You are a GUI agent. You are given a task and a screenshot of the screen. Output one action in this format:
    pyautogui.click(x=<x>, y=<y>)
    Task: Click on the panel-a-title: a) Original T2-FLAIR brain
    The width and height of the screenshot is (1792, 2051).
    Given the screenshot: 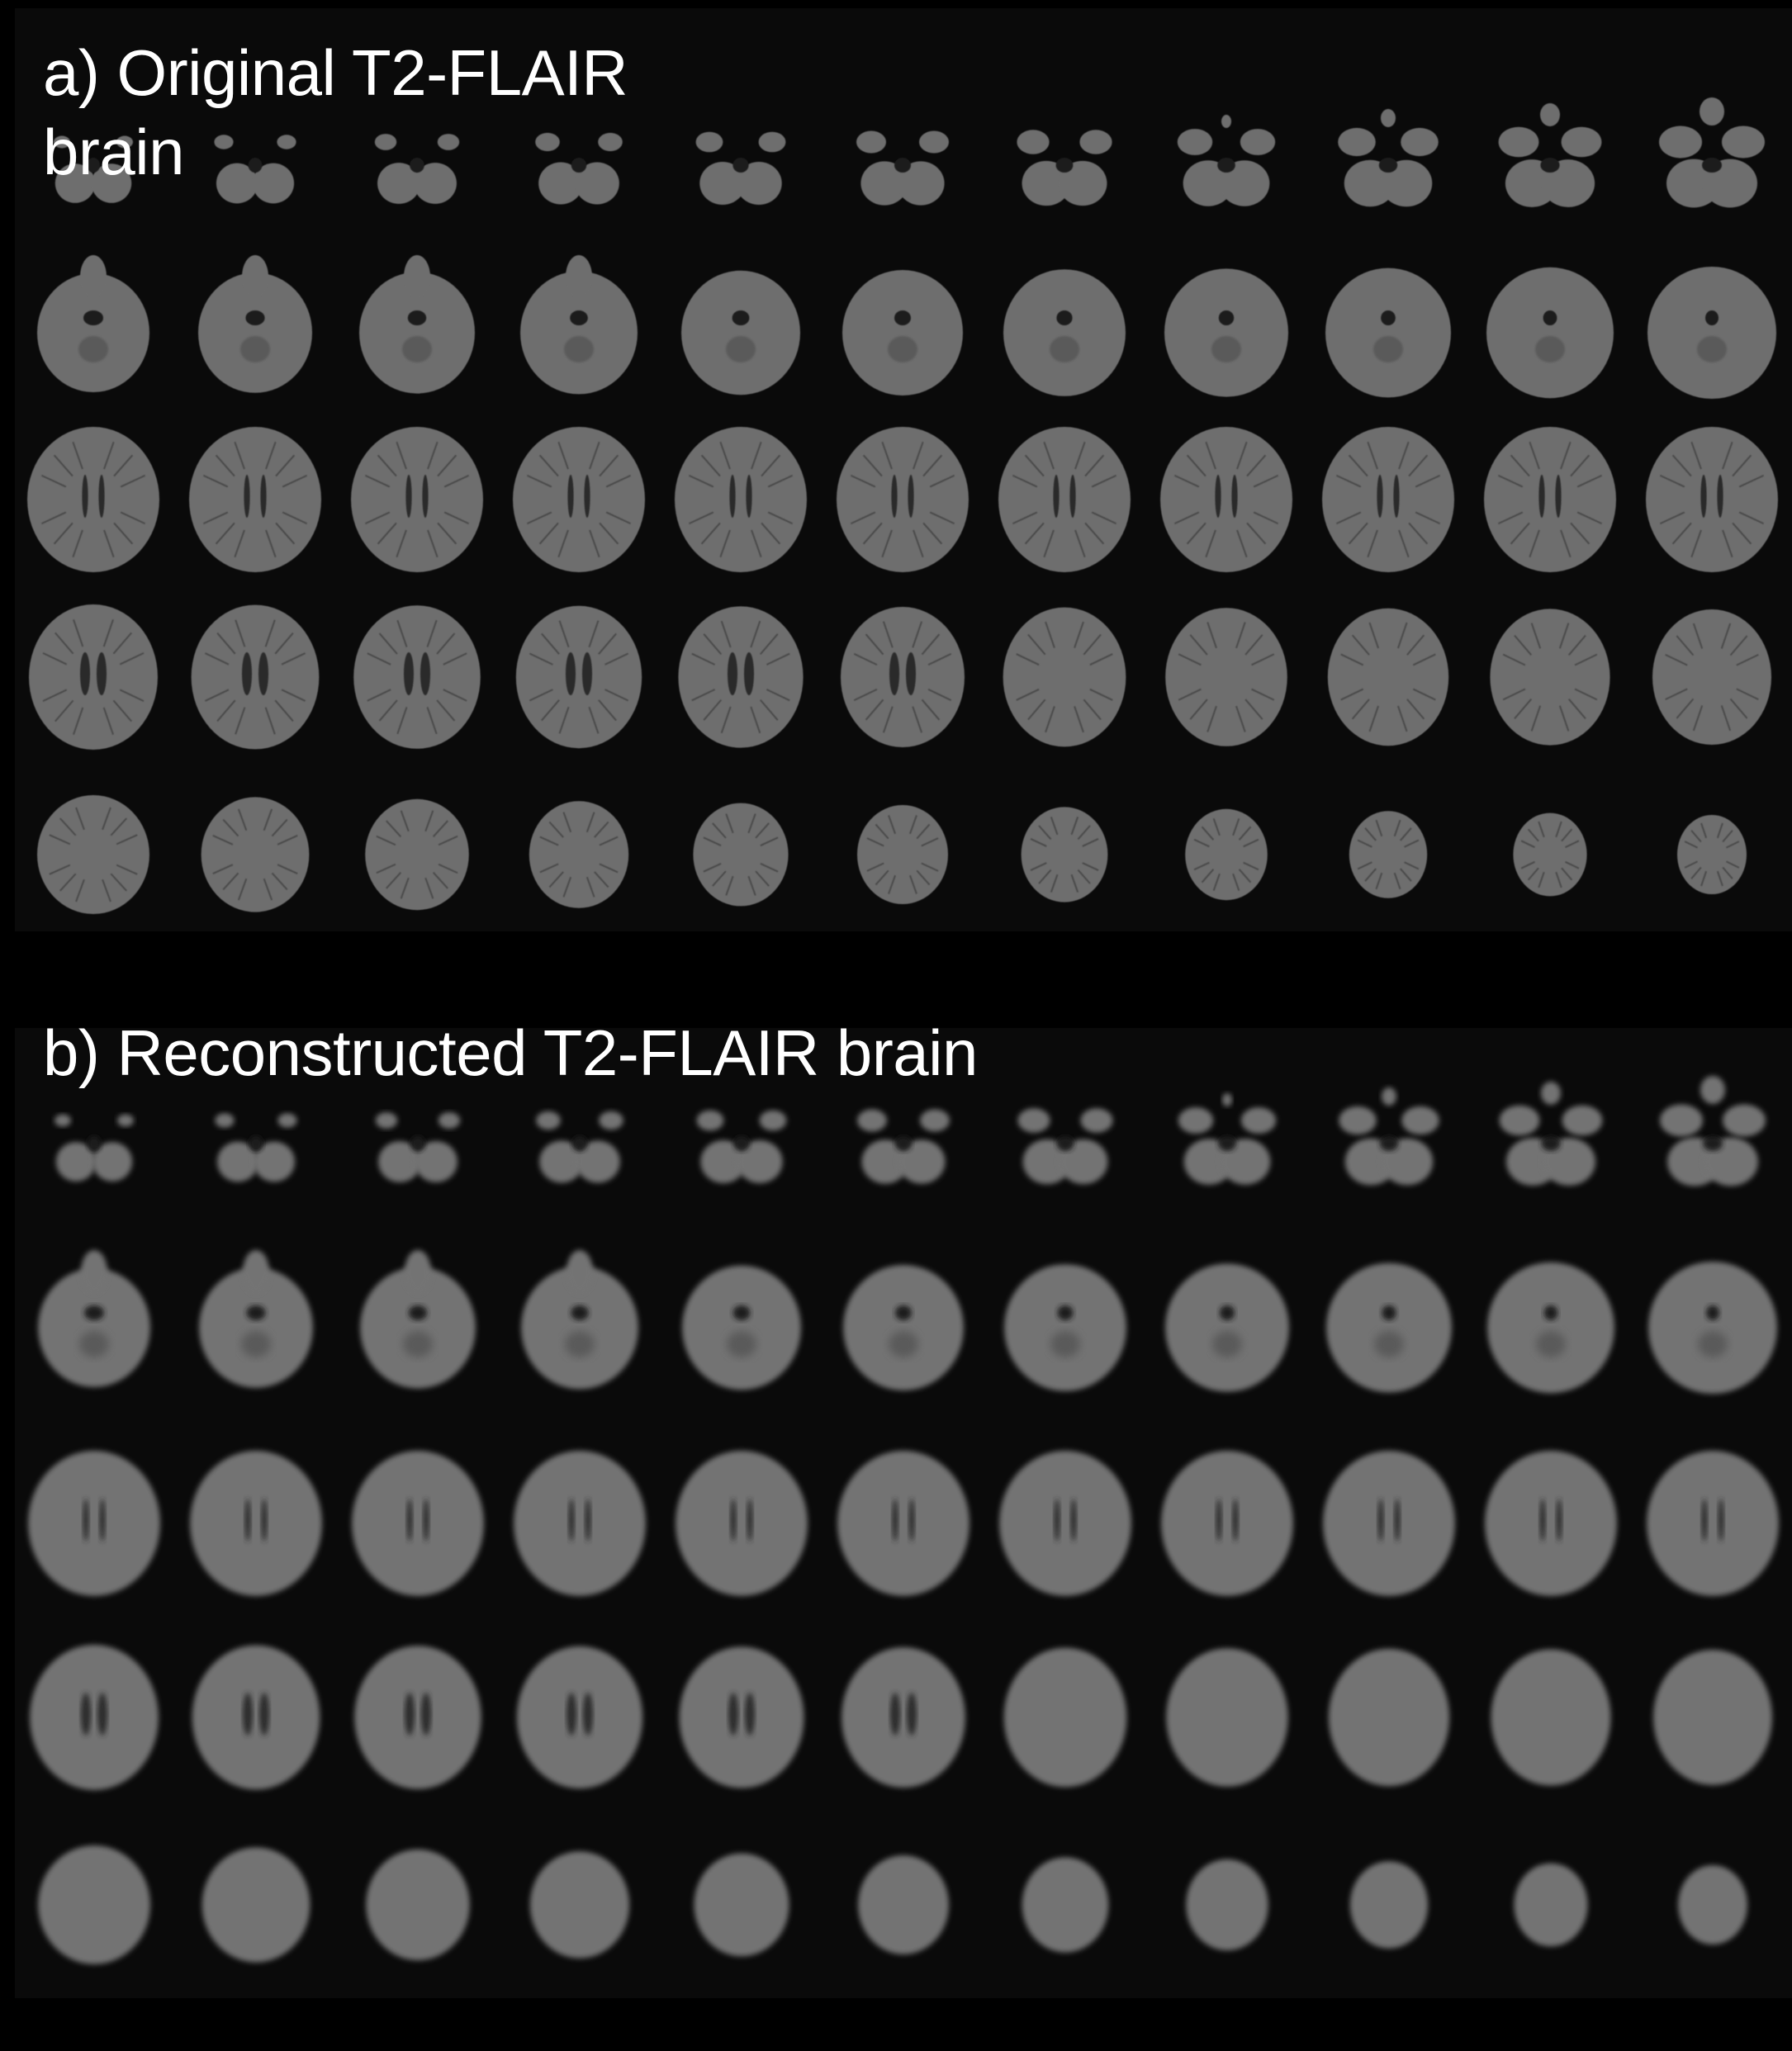 What is the action you would take?
    pyautogui.click(x=335, y=112)
    